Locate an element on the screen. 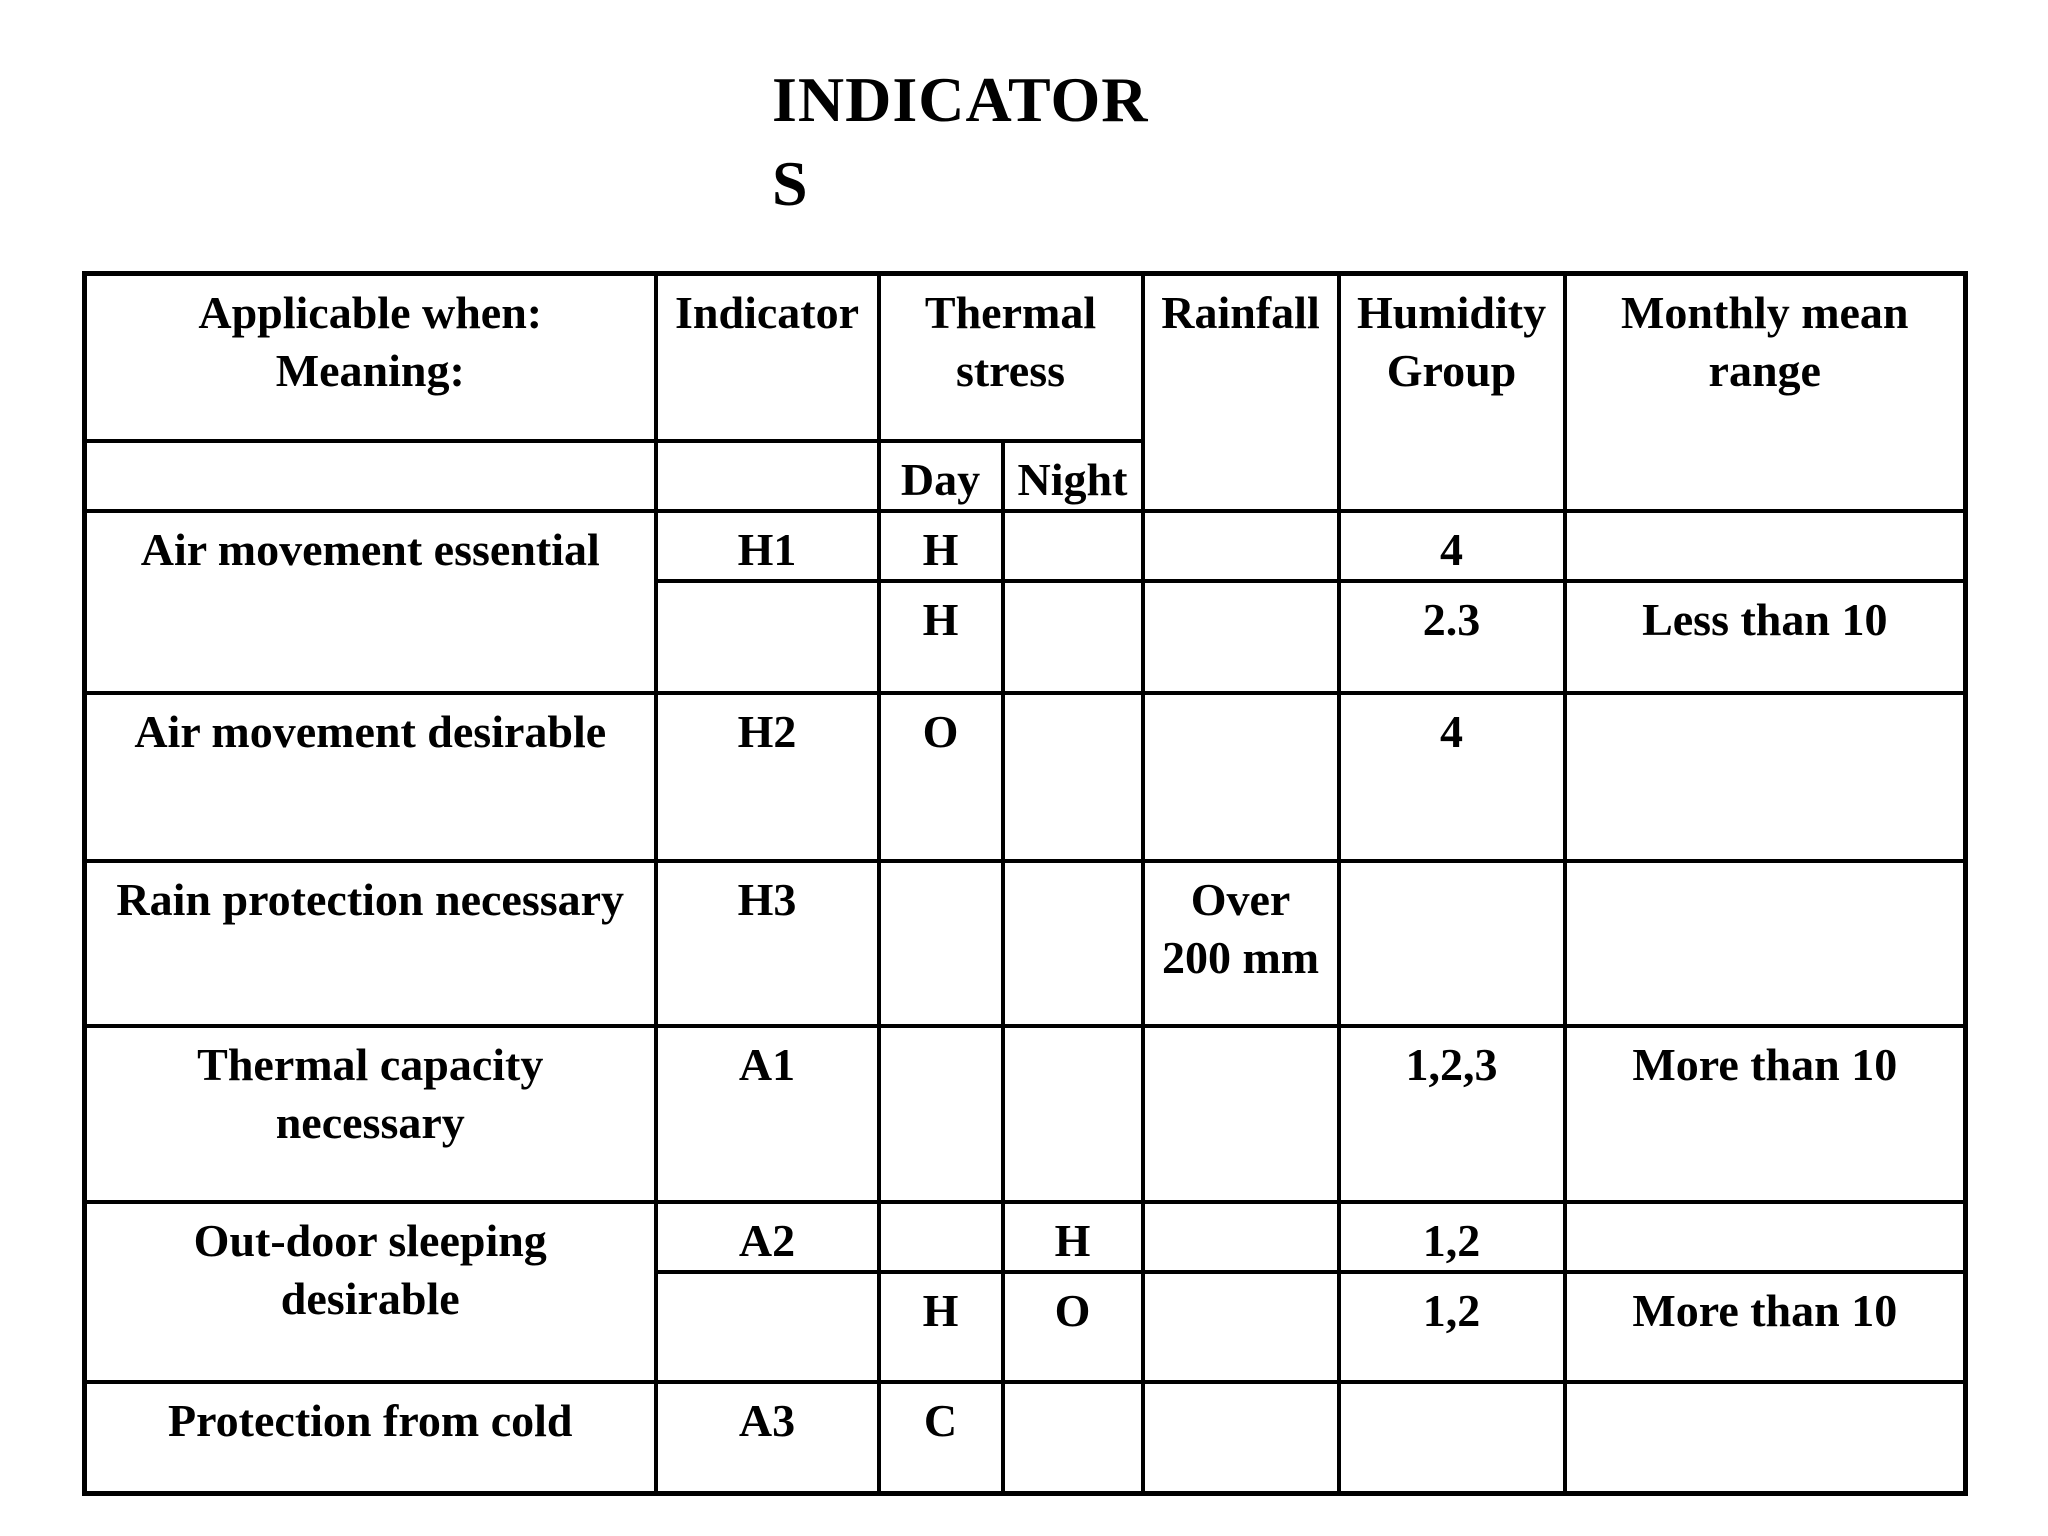 Image resolution: width=2048 pixels, height=1536 pixels. cell-night: H is located at coordinates (1072, 1236).